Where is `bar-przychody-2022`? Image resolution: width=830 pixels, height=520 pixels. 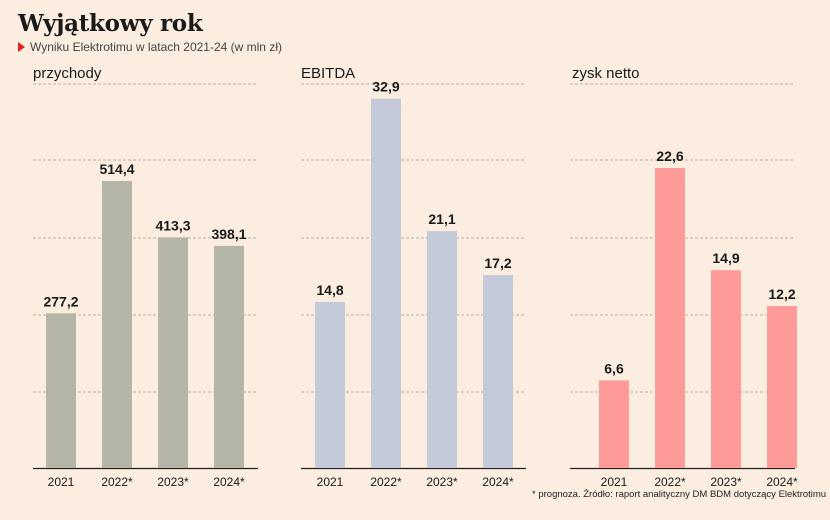 bar-przychody-2022 is located at coordinates (117, 324).